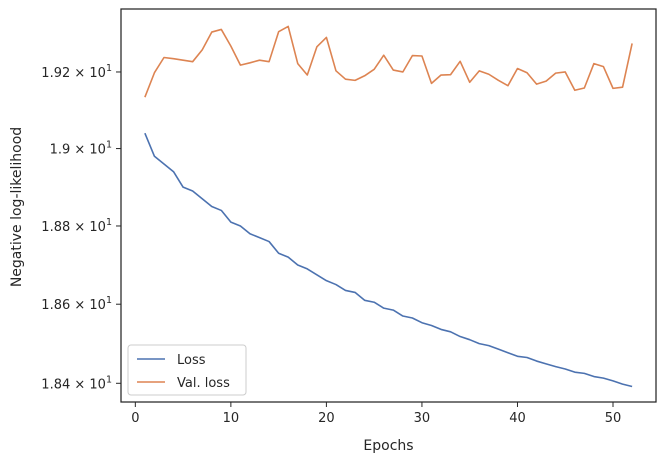  What do you see at coordinates (17, 207) in the screenshot?
I see `y-axis-label: Negative log-likelihood` at bounding box center [17, 207].